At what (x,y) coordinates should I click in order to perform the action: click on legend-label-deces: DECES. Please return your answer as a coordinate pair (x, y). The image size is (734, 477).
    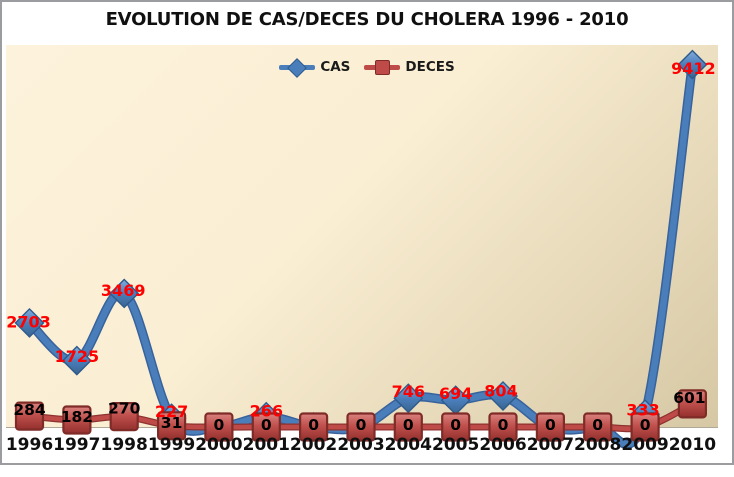
    Looking at the image, I should click on (430, 67).